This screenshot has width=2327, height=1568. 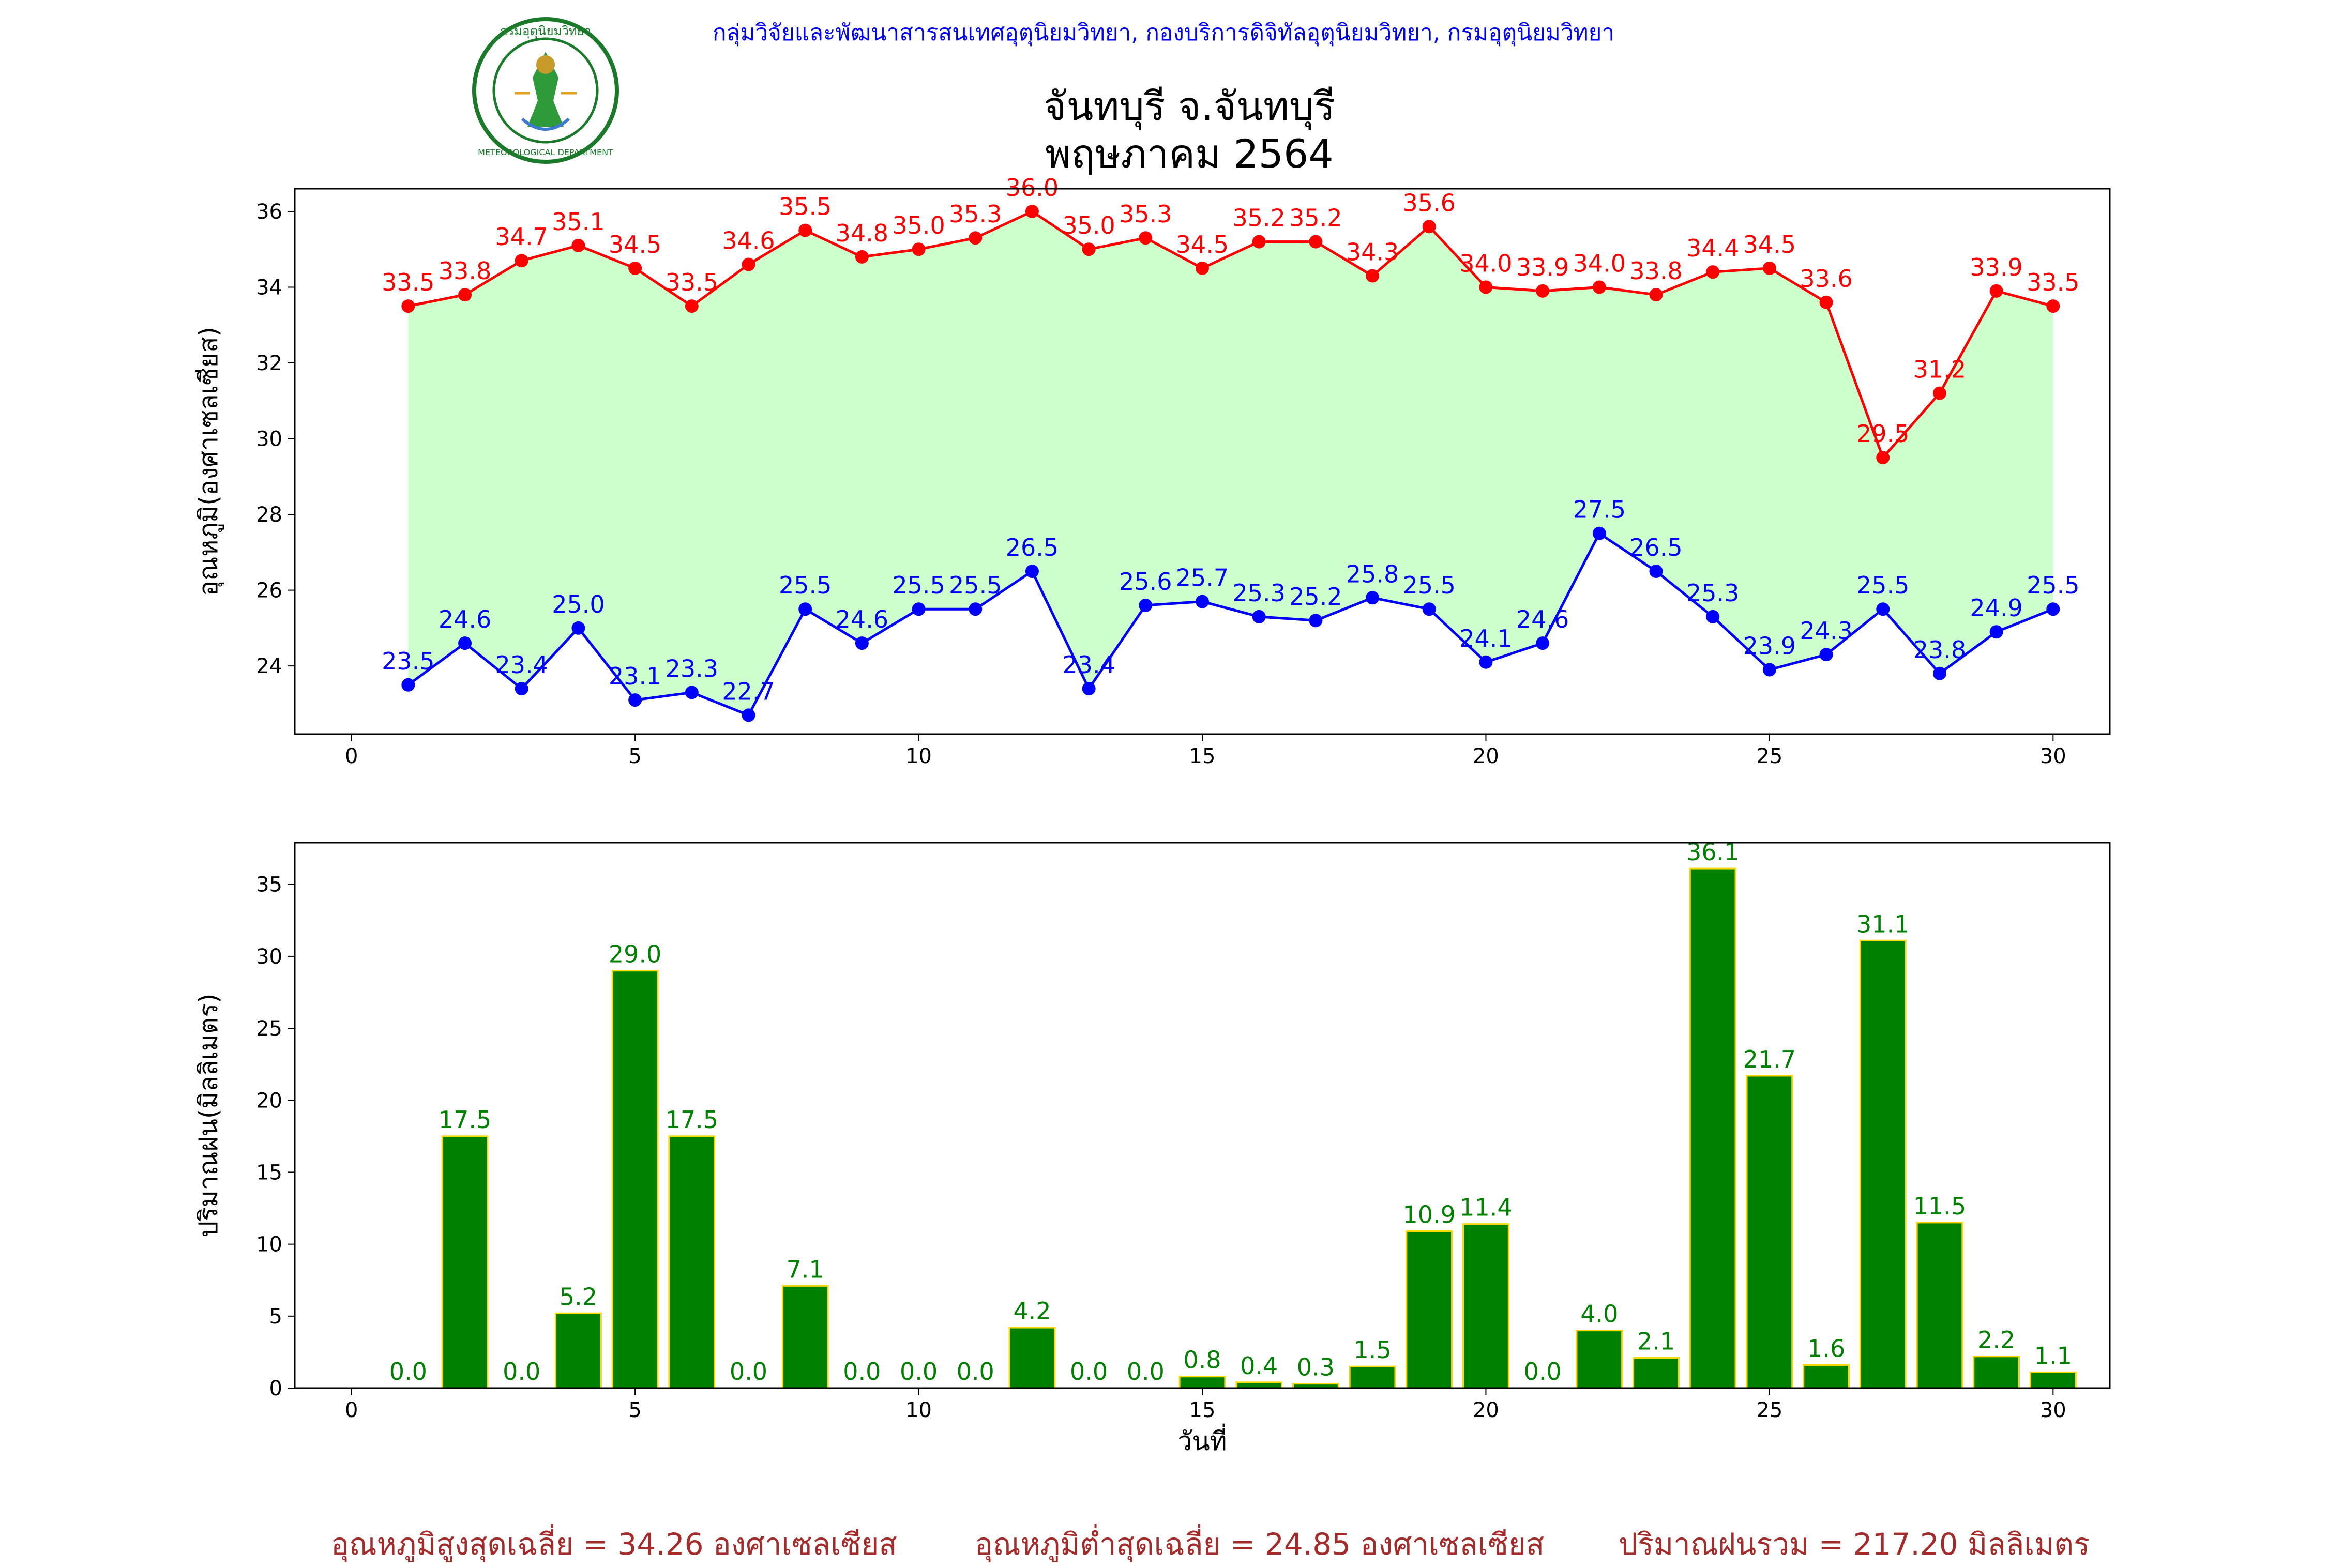 What do you see at coordinates (269, 1101) in the screenshot?
I see `y-tick-label: 20` at bounding box center [269, 1101].